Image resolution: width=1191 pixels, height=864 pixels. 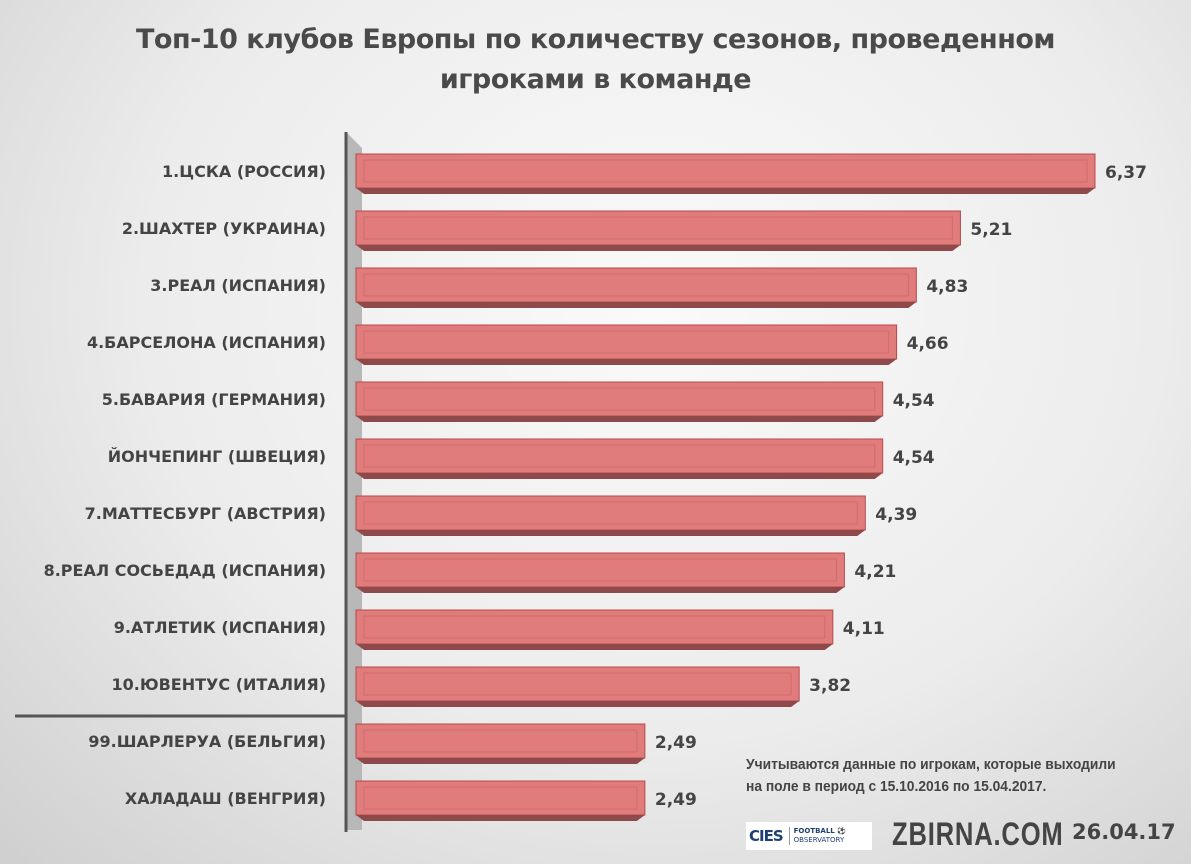 I want to click on category-label: ХАЛАДАШ (ВЕНГРИЯ), so click(x=225, y=798).